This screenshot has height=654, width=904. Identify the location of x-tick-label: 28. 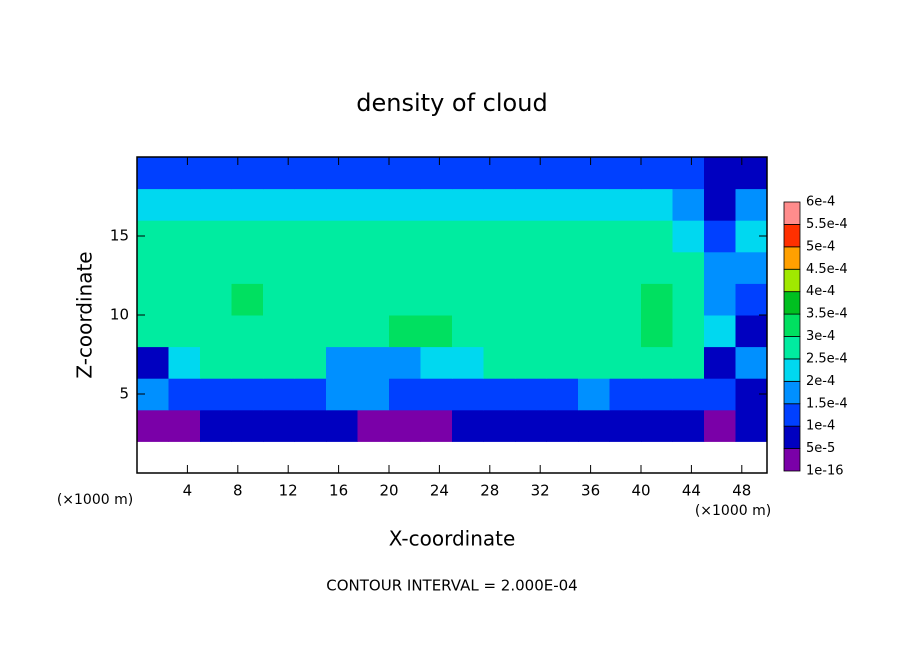
(489, 491).